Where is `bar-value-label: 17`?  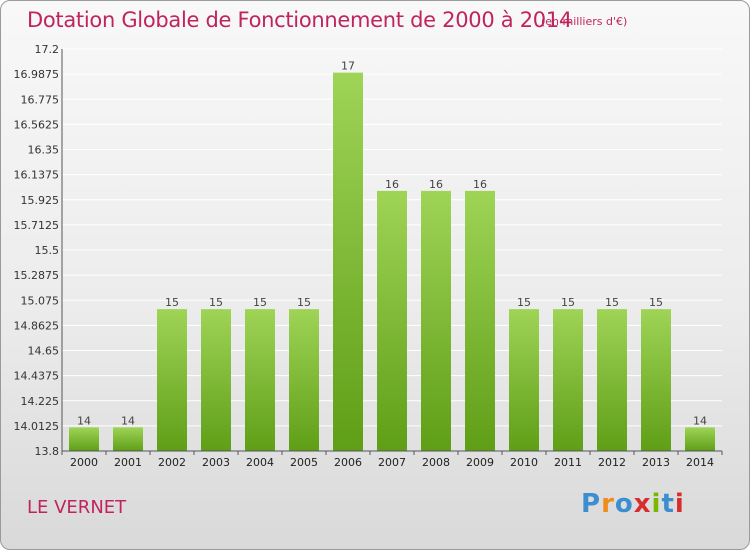 bar-value-label: 17 is located at coordinates (348, 66).